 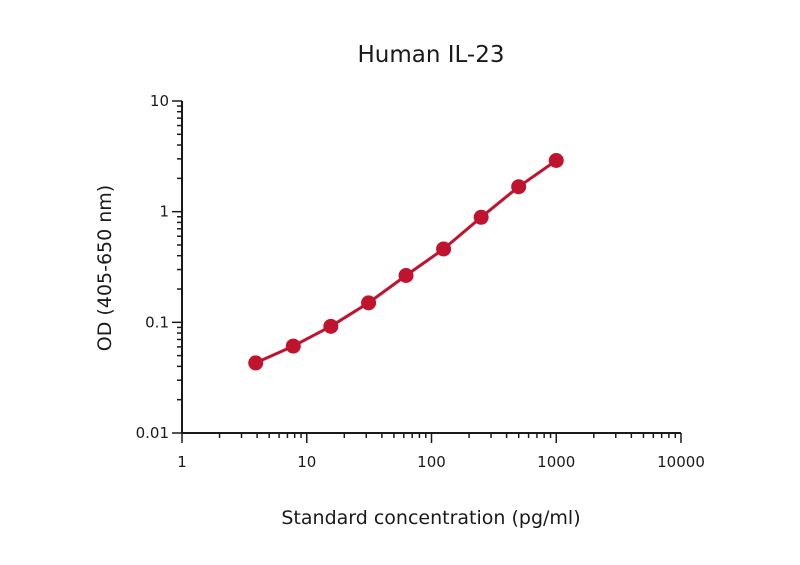 I want to click on y-tick-label: 0.1, so click(x=157, y=322).